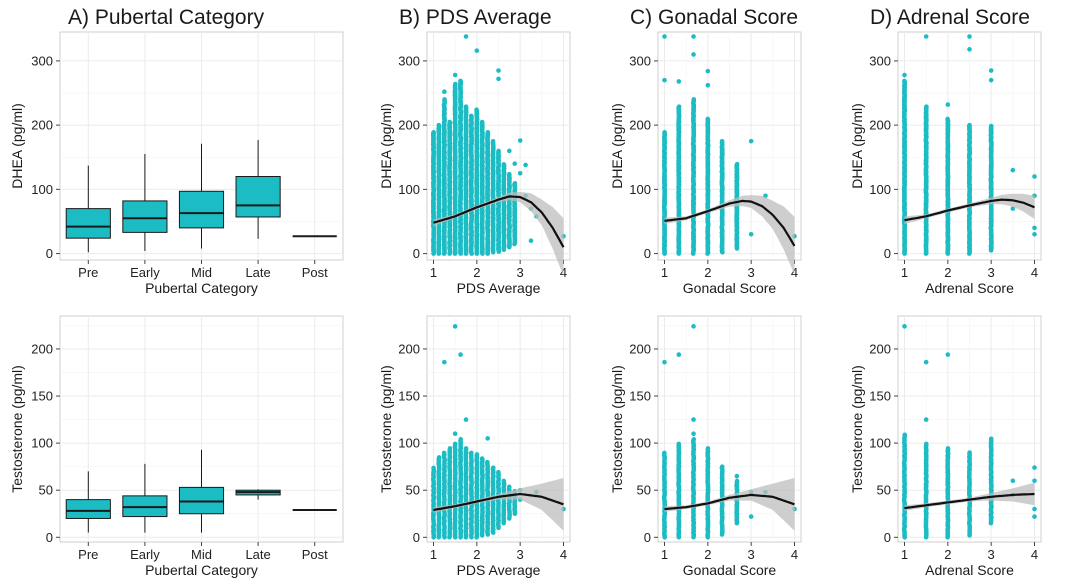 This screenshot has height=579, width=1067. What do you see at coordinates (729, 504) in the screenshot?
I see `confidence-band` at bounding box center [729, 504].